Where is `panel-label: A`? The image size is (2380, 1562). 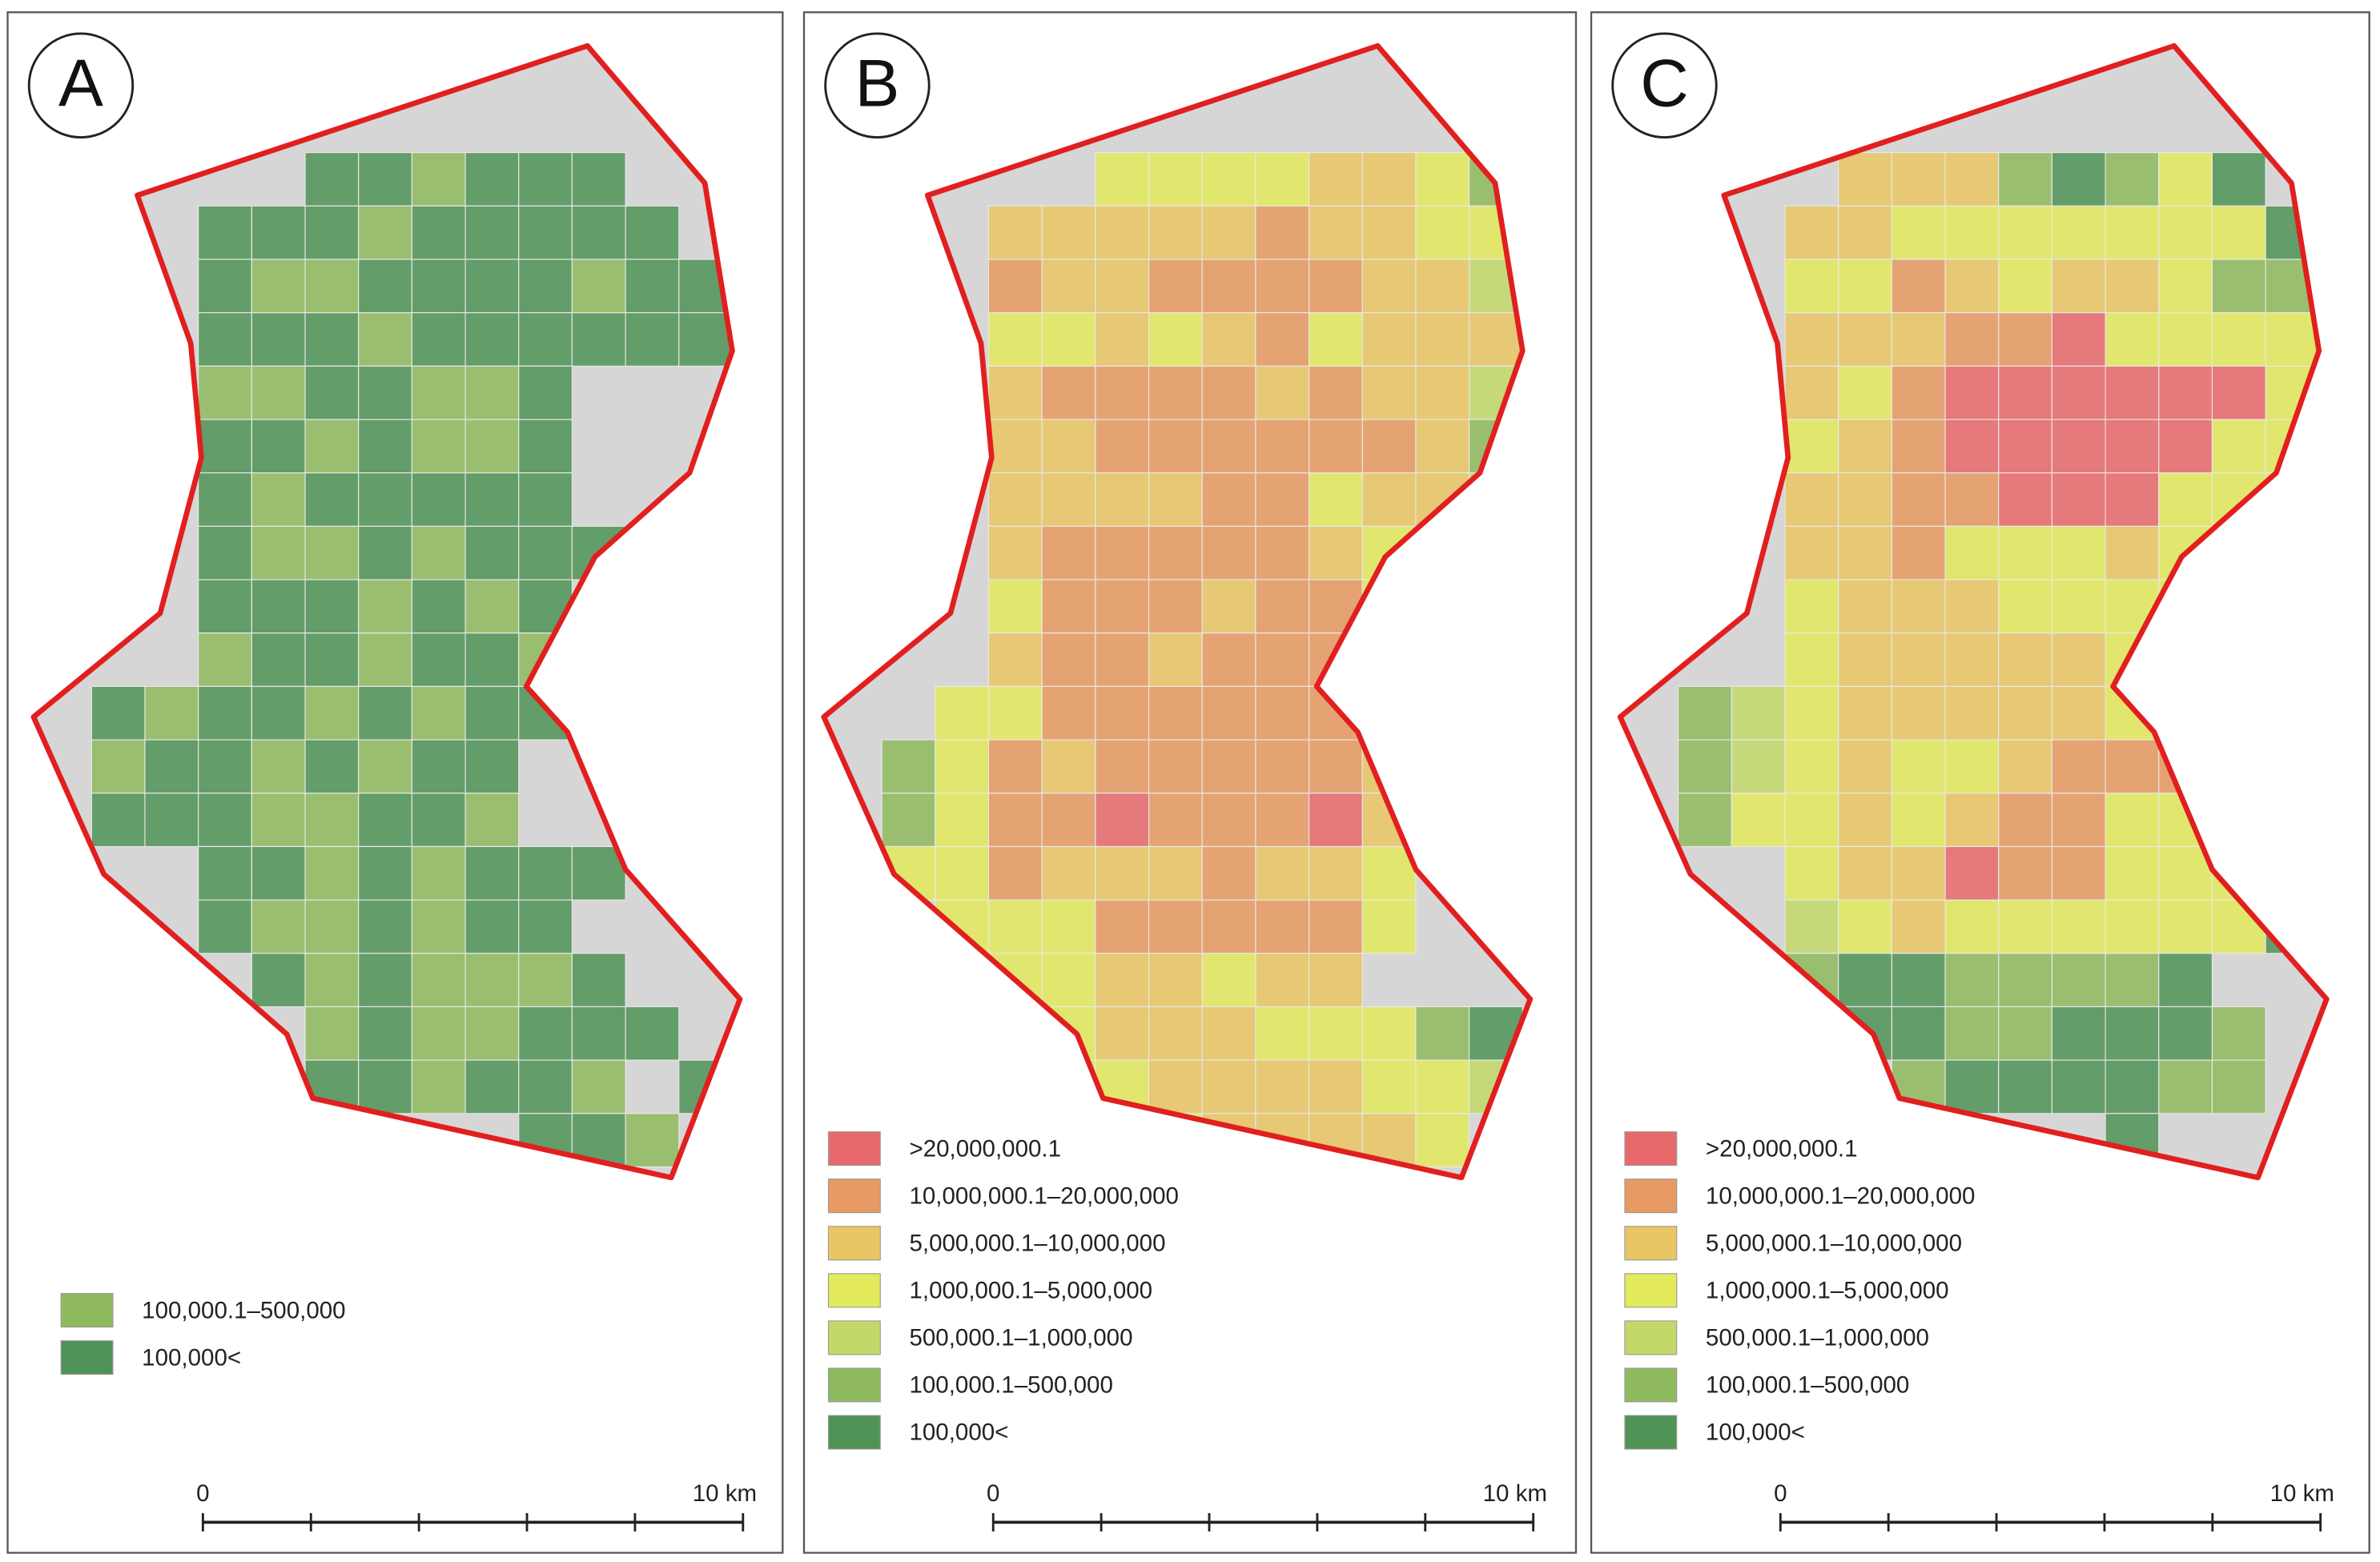
panel-label: A is located at coordinates (80, 83).